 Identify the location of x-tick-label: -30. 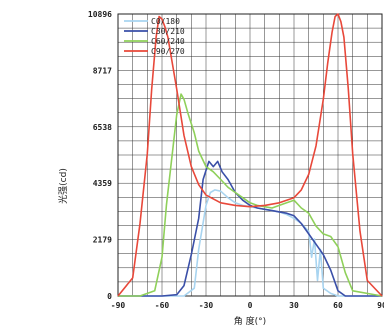
(206, 305).